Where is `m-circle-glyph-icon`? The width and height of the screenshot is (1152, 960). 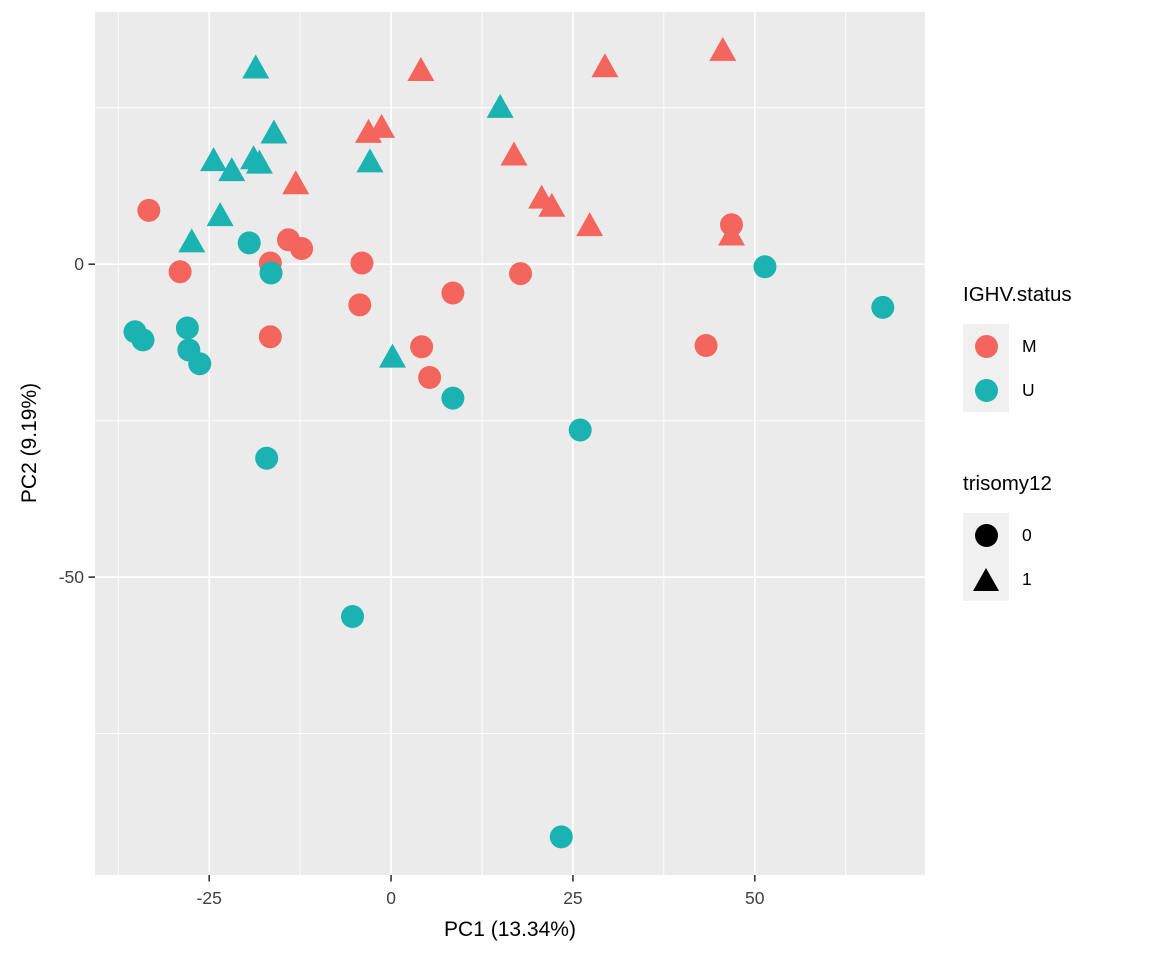 m-circle-glyph-icon is located at coordinates (986, 346).